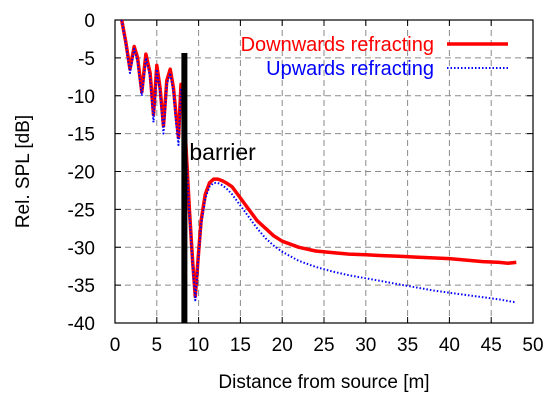 This screenshot has width=550, height=396. Describe the element at coordinates (81, 248) in the screenshot. I see `y-tick-label: -30` at that location.